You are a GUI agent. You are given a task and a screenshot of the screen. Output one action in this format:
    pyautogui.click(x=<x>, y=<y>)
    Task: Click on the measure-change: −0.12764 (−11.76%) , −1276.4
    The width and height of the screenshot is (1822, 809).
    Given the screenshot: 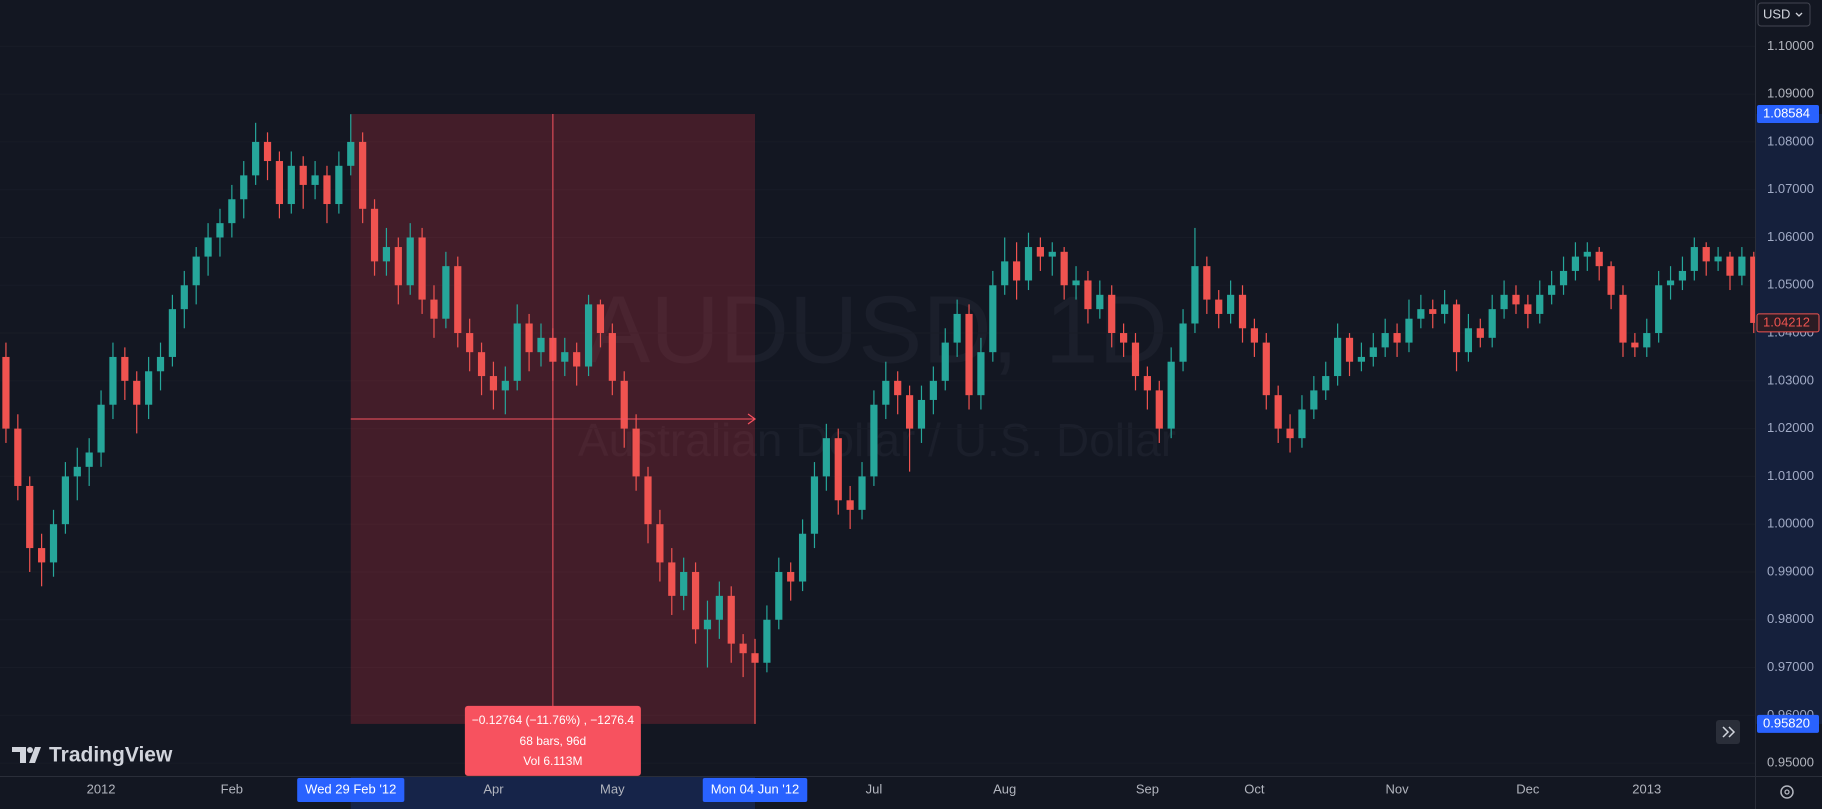 What is the action you would take?
    pyautogui.click(x=553, y=720)
    